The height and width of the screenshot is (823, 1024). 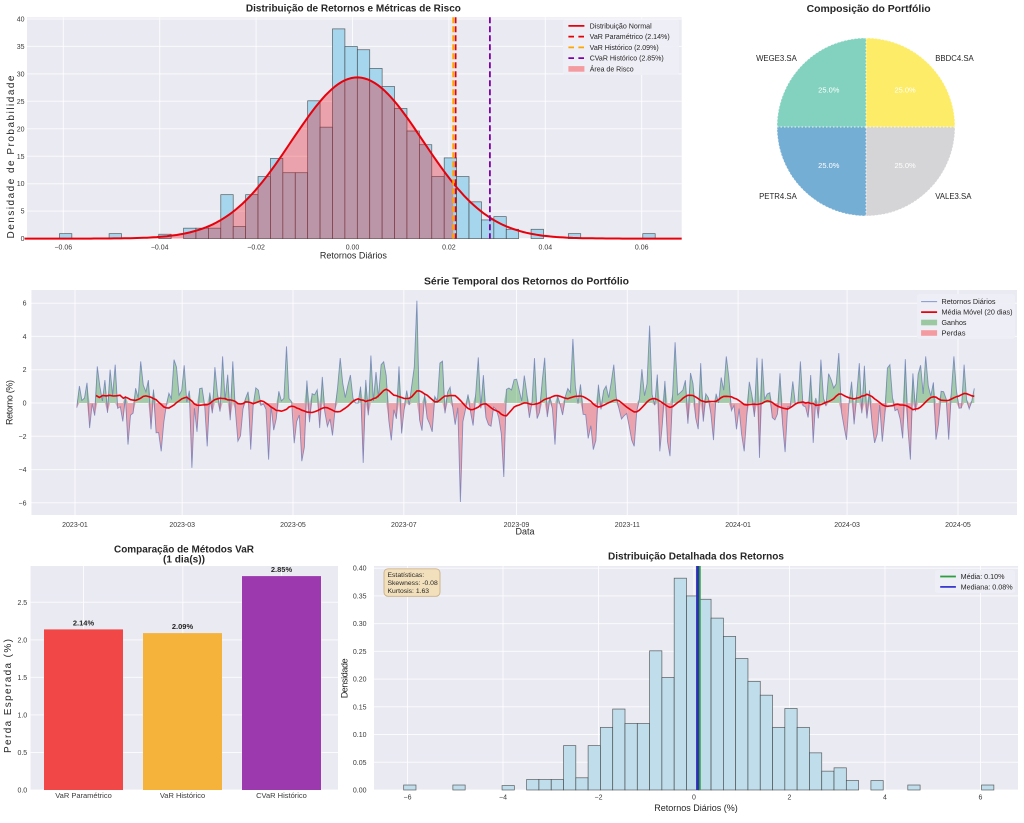 What do you see at coordinates (517, 525) in the screenshot?
I see `svg-text: 2023-09` at bounding box center [517, 525].